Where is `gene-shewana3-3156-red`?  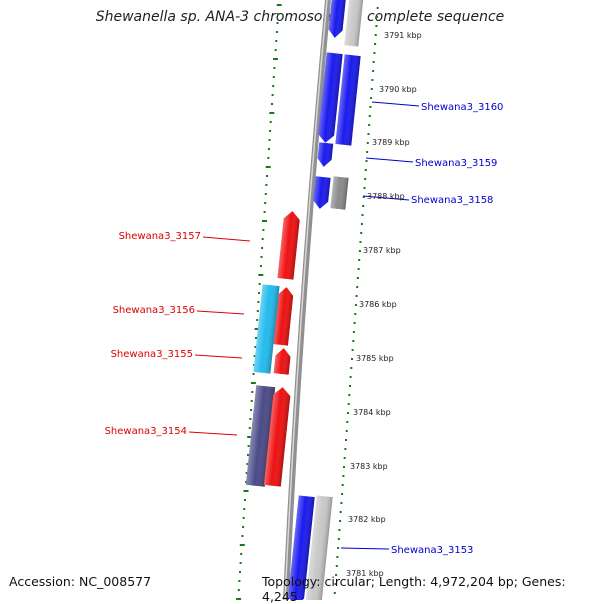
gene-shewana3-3156-red is located at coordinates (283, 316).